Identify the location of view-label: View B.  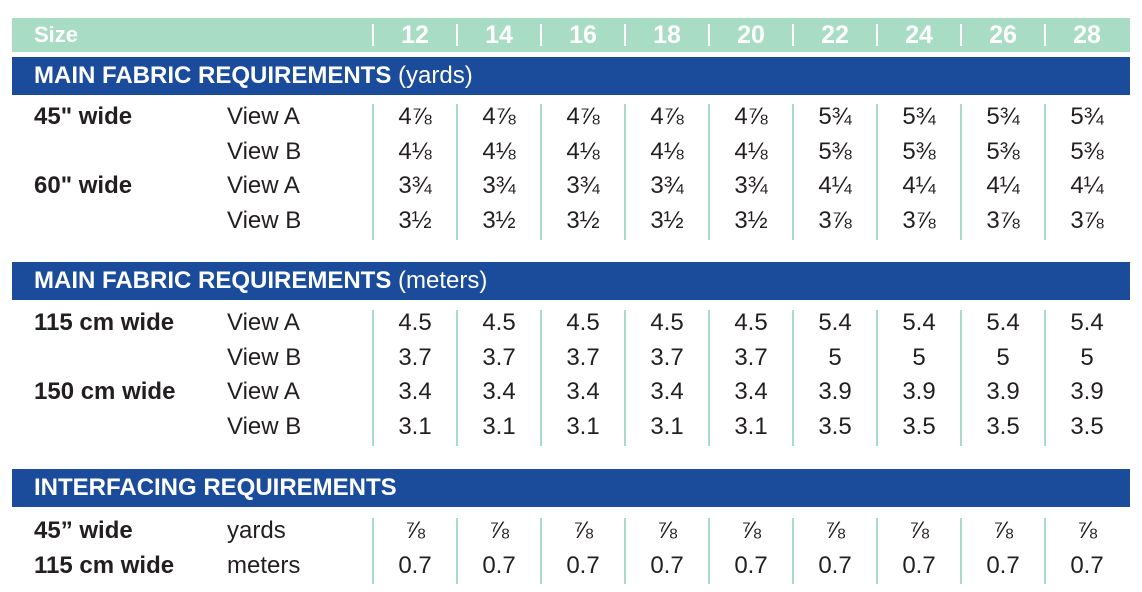
(264, 426).